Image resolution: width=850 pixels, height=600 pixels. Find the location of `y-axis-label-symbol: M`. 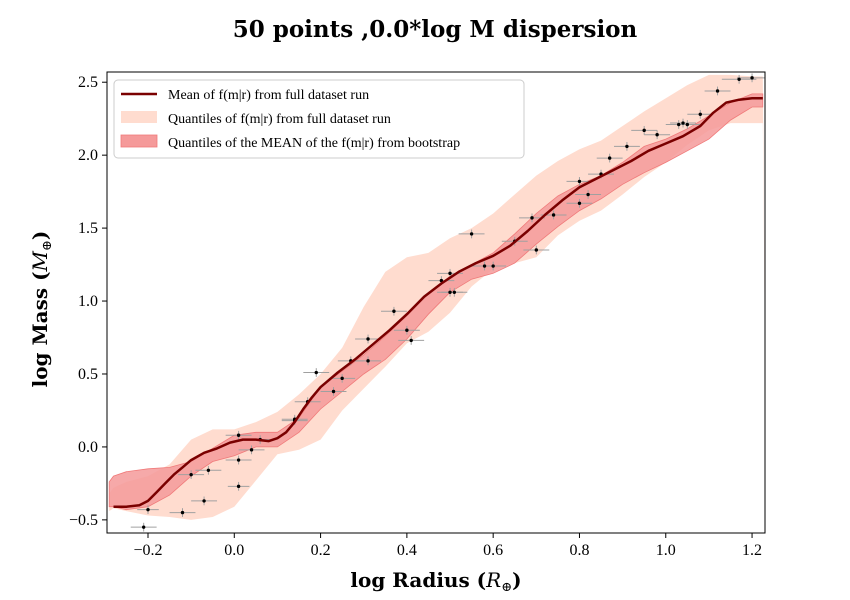

y-axis-label-symbol: M is located at coordinates (40, 261).